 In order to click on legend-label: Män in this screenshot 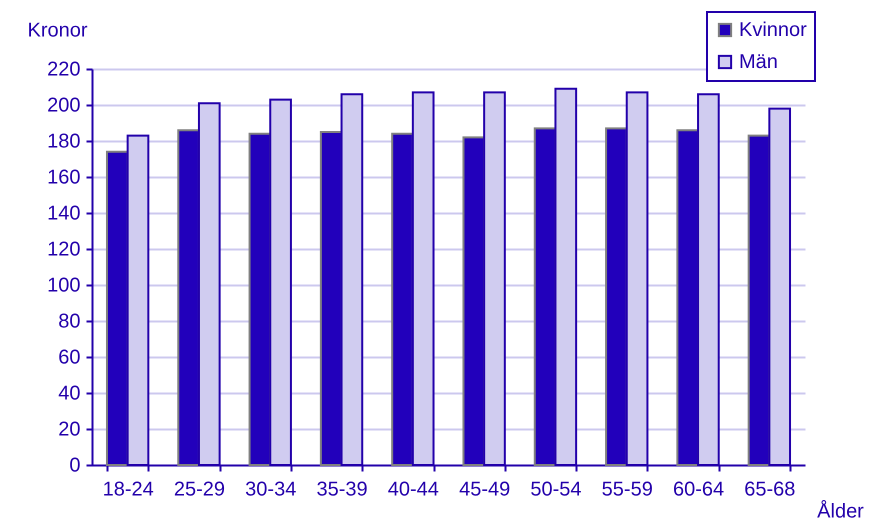, I will do `click(758, 62)`.